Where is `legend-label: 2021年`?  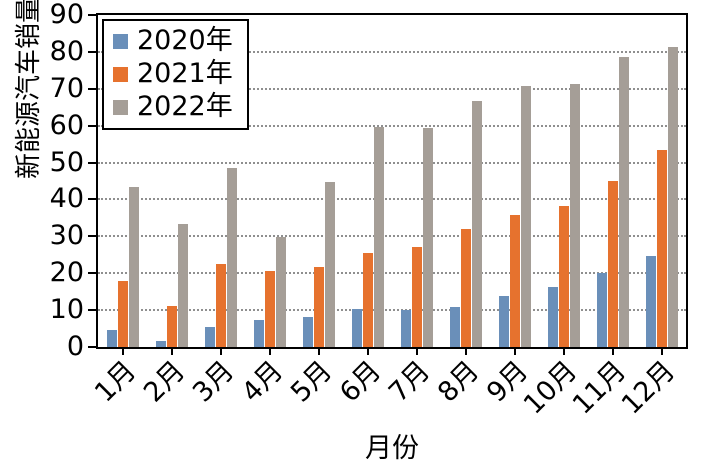 legend-label: 2021年 is located at coordinates (185, 73).